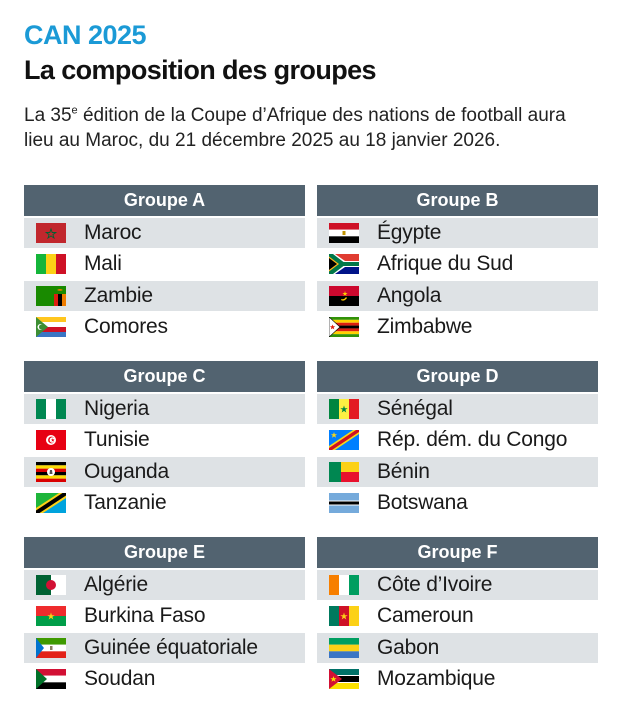 Image resolution: width=622 pixels, height=701 pixels. I want to click on country-row: Cameroun, so click(457, 615).